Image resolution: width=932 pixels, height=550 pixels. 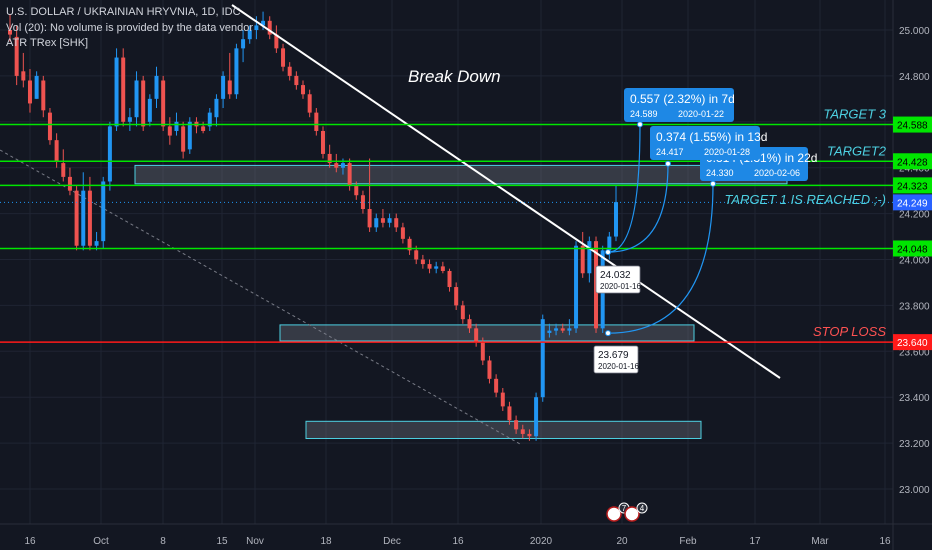 What do you see at coordinates (720, 173) in the screenshot?
I see `projection-label-price: 24.330` at bounding box center [720, 173].